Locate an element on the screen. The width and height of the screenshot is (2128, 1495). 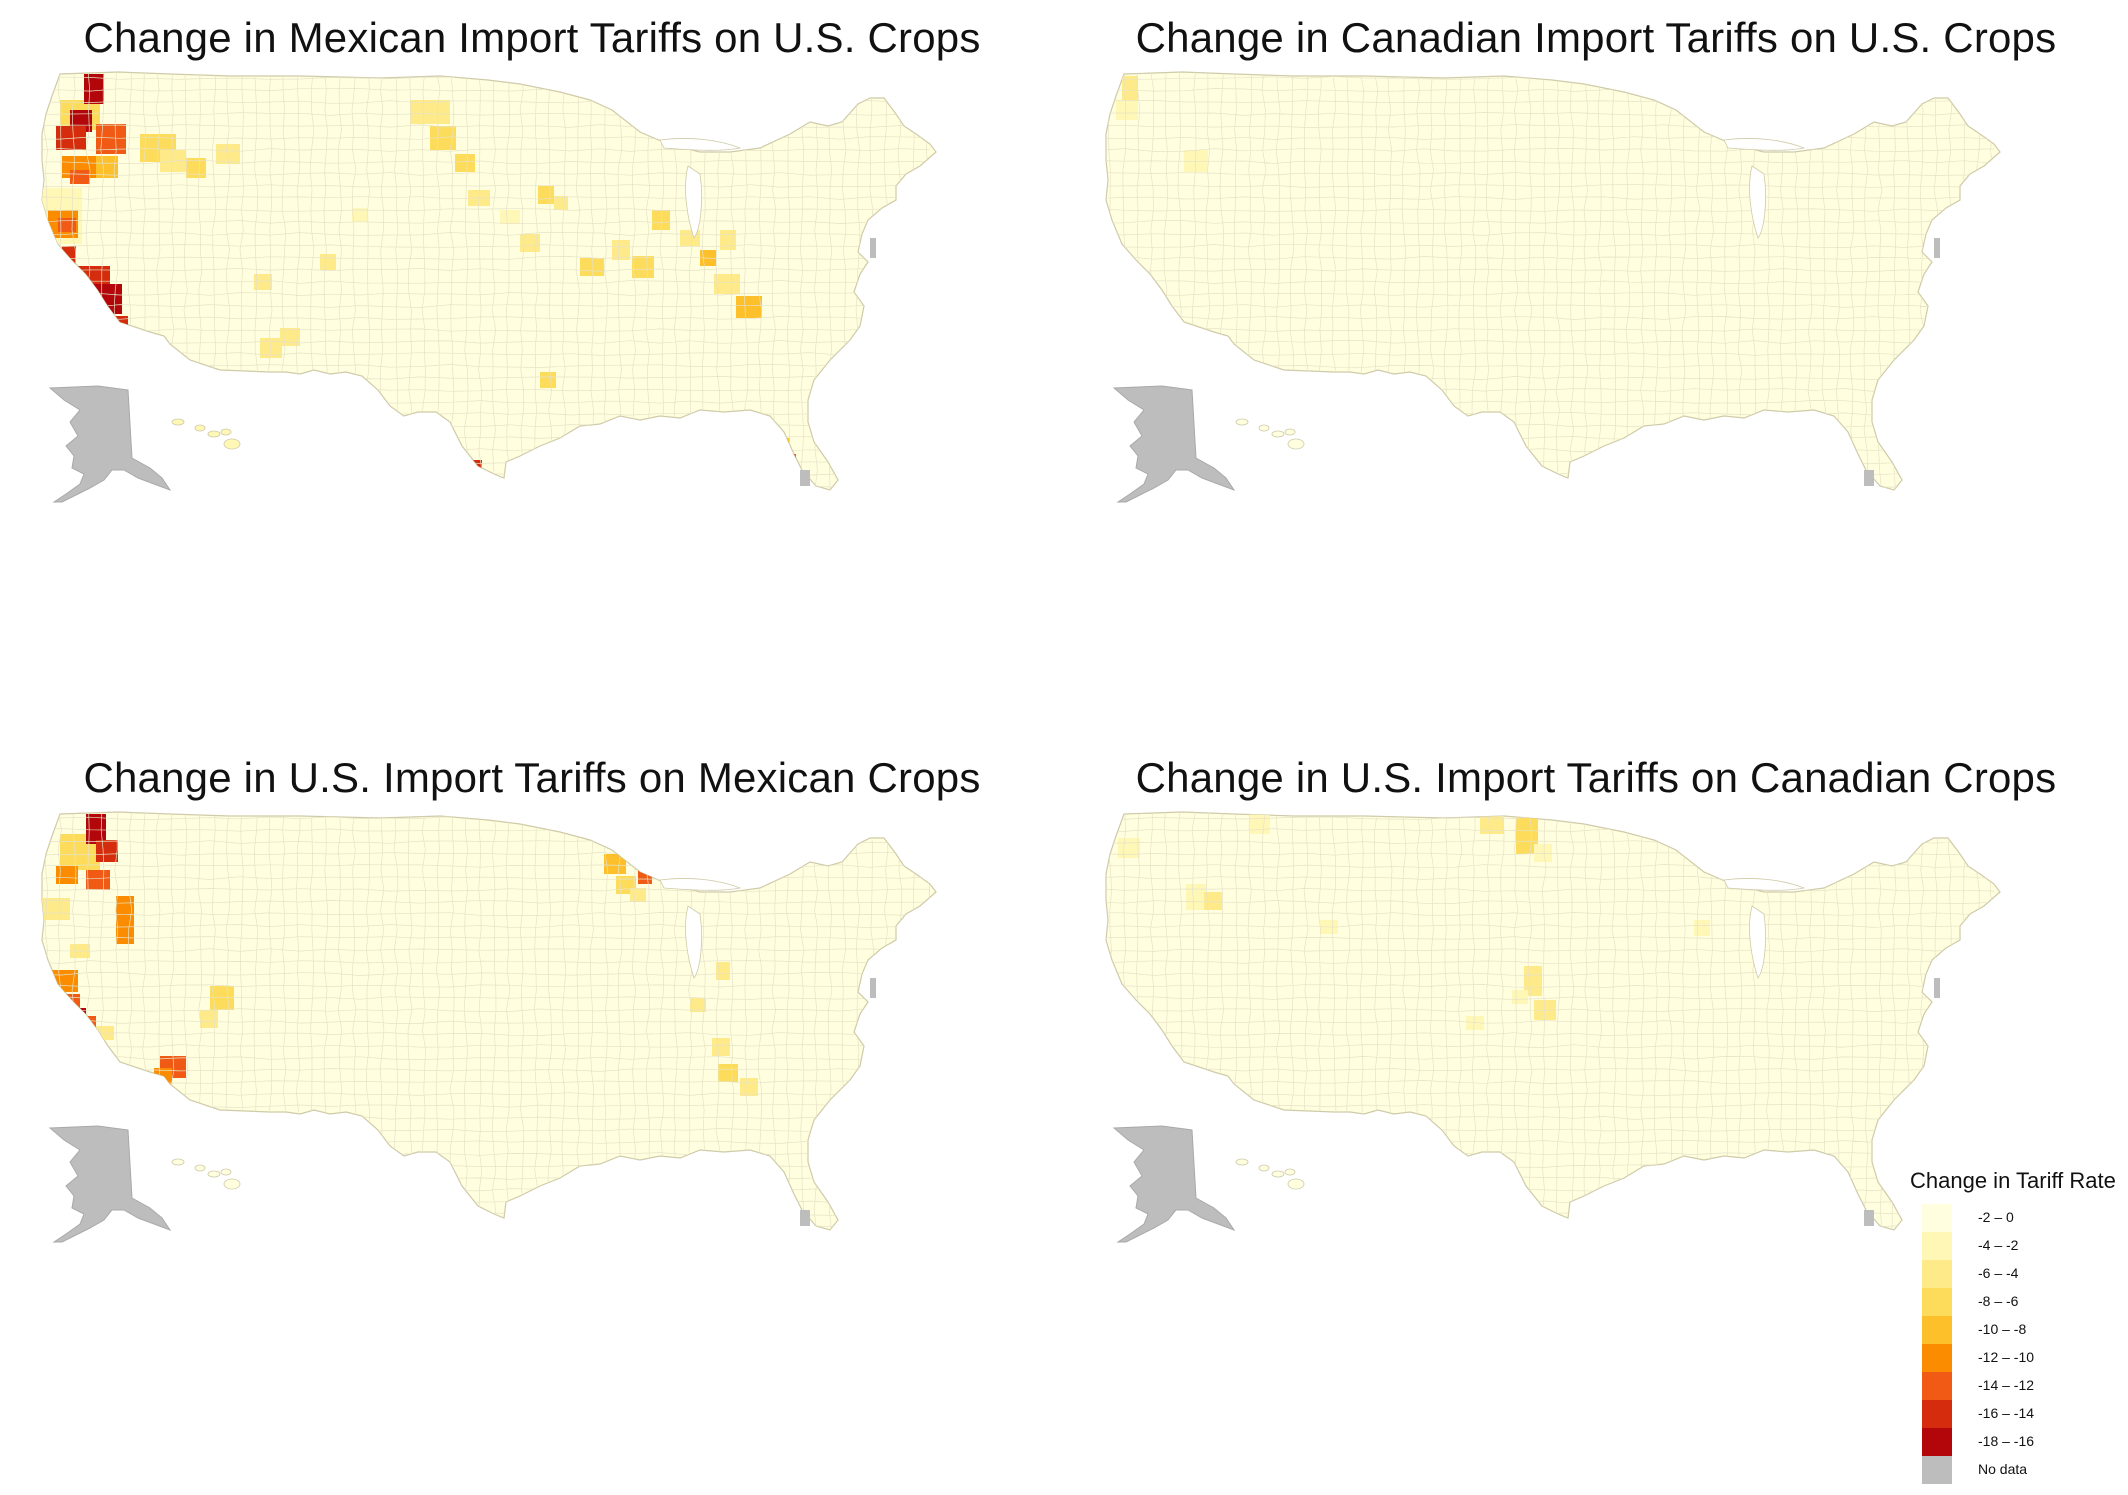
legend-label: No data is located at coordinates (2003, 1469).